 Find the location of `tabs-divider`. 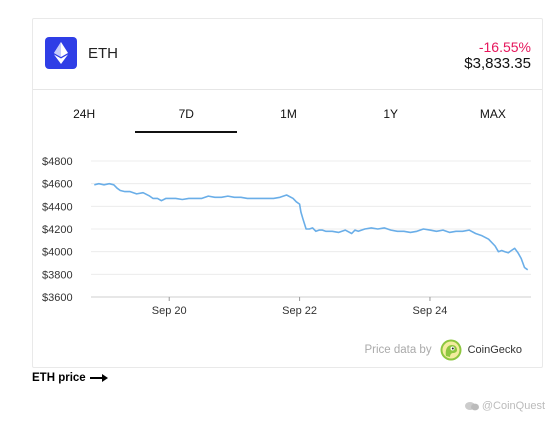

tabs-divider is located at coordinates (287, 89).